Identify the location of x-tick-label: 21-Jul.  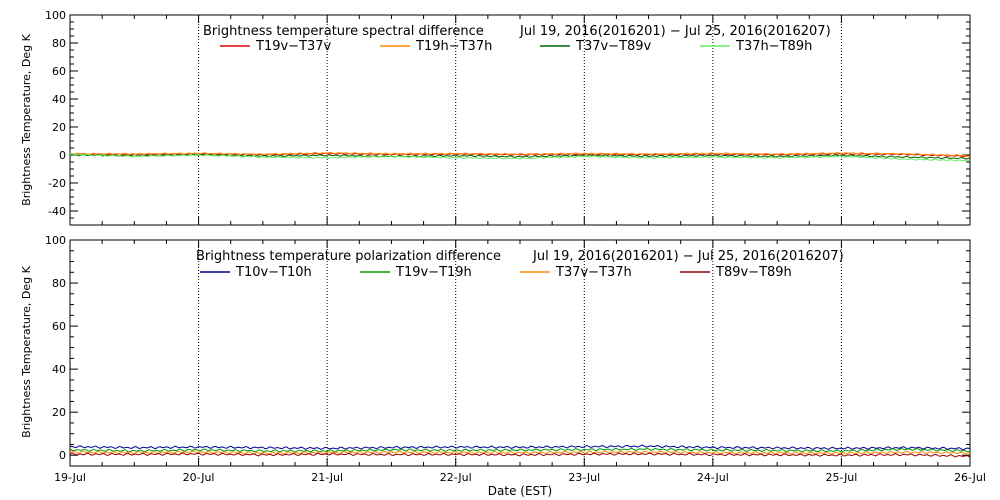
(327, 477).